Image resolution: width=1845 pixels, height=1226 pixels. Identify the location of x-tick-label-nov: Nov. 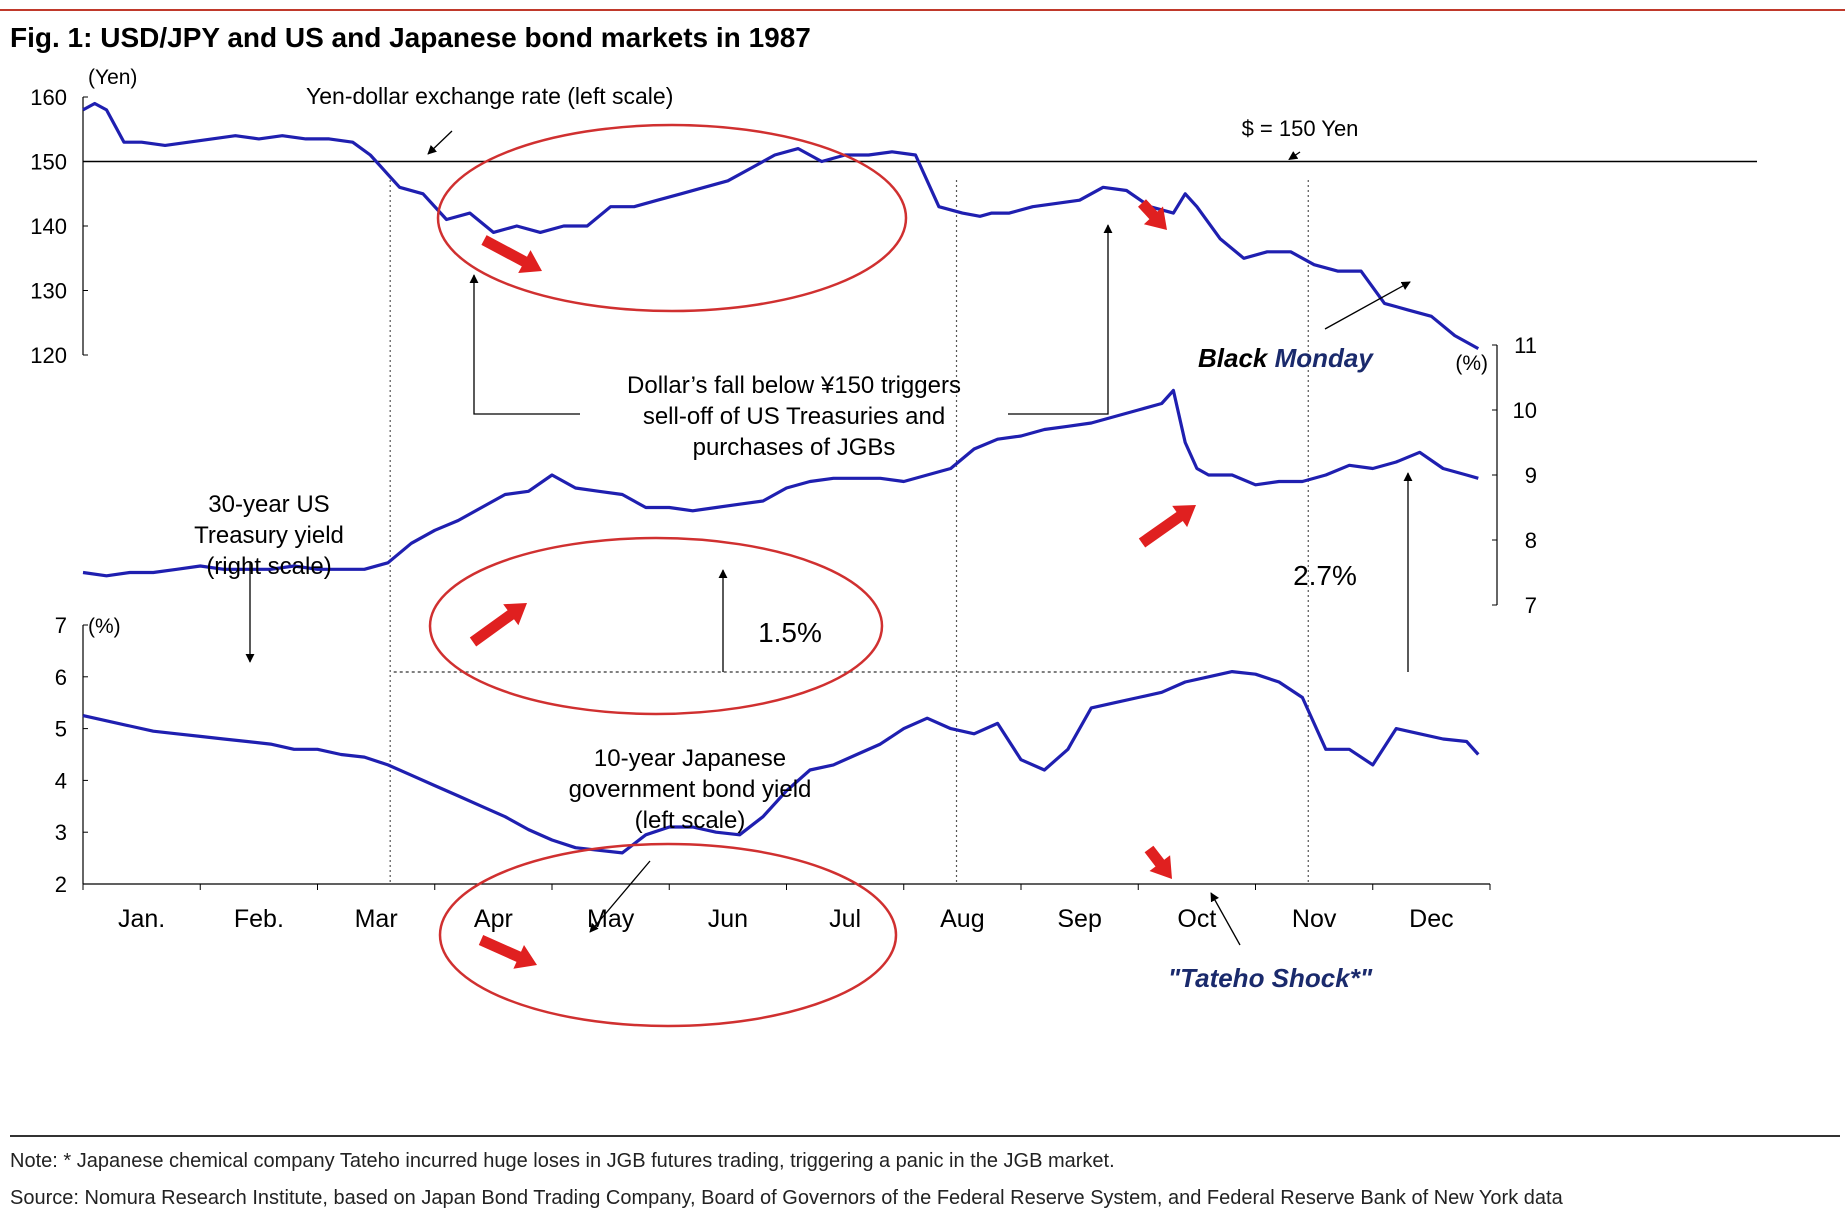
(1314, 919).